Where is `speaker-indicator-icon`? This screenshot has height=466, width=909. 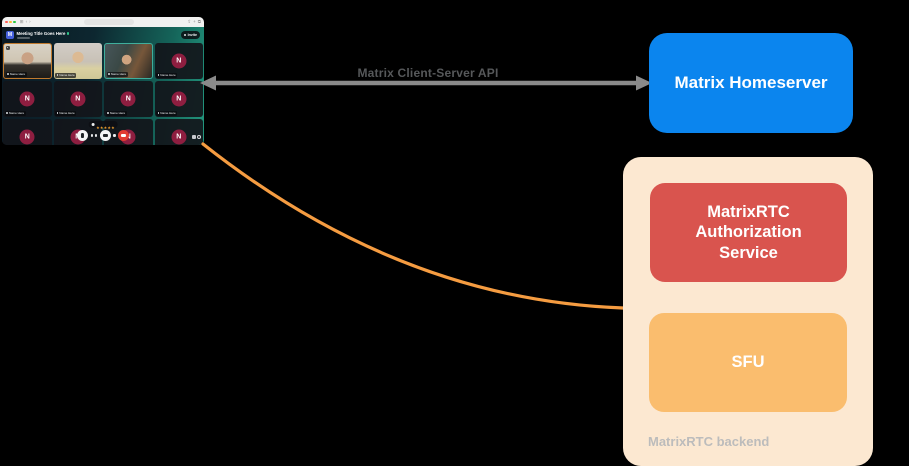
speaker-indicator-icon is located at coordinates (7, 47).